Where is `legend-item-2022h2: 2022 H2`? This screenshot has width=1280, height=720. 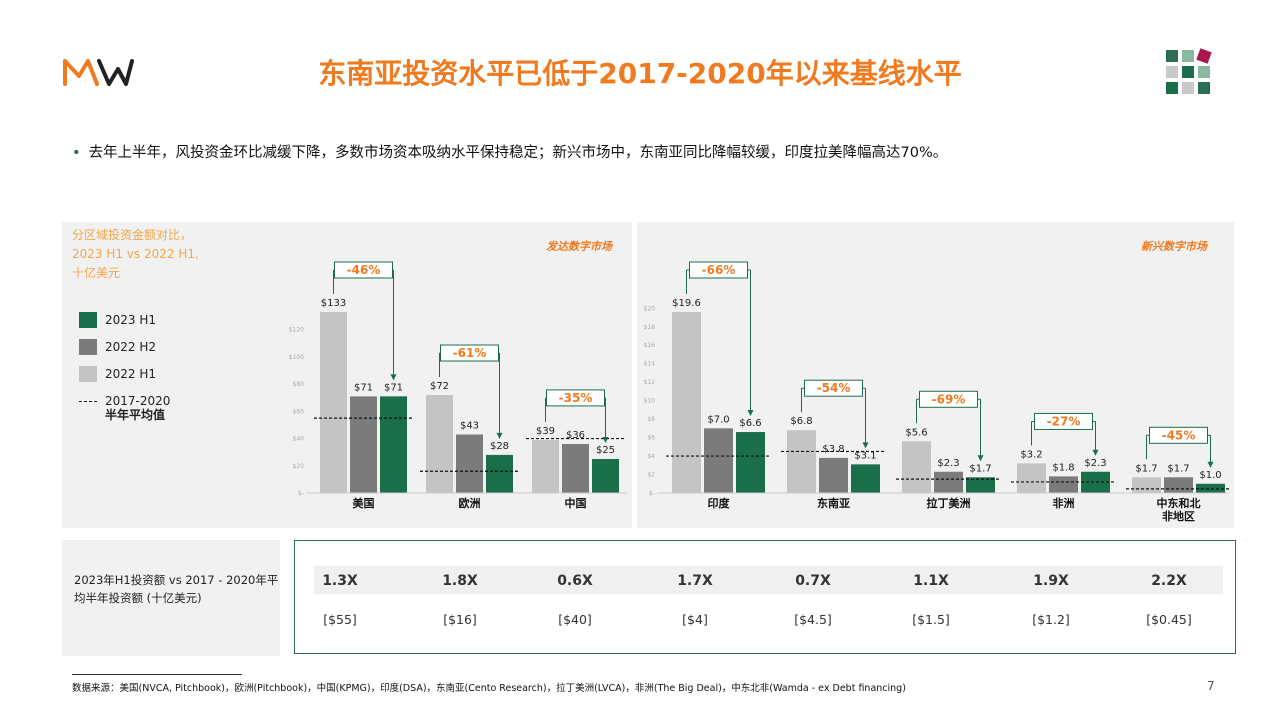 legend-item-2022h2: 2022 H2 is located at coordinates (117, 347).